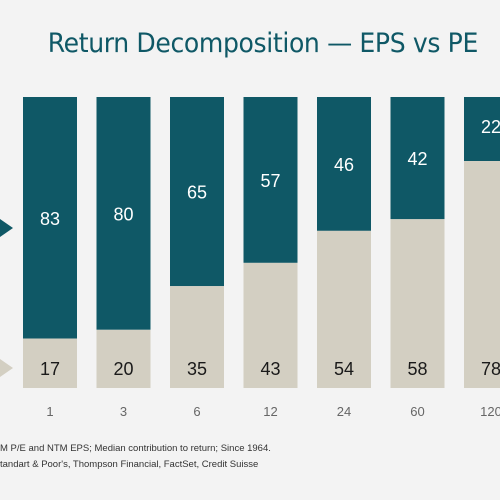 Image resolution: width=500 pixels, height=500 pixels. Describe the element at coordinates (344, 411) in the screenshot. I see `x-tick-label-24: 24` at that location.